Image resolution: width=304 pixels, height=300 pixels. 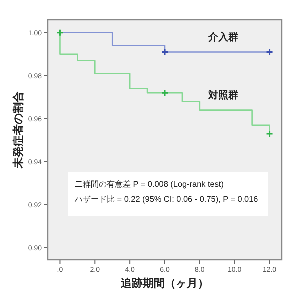 I want to click on annotation: ハザード比 = 0.22 (95% CI: 0.06 - 0.75), P = 0.016, so click(x=166, y=199).